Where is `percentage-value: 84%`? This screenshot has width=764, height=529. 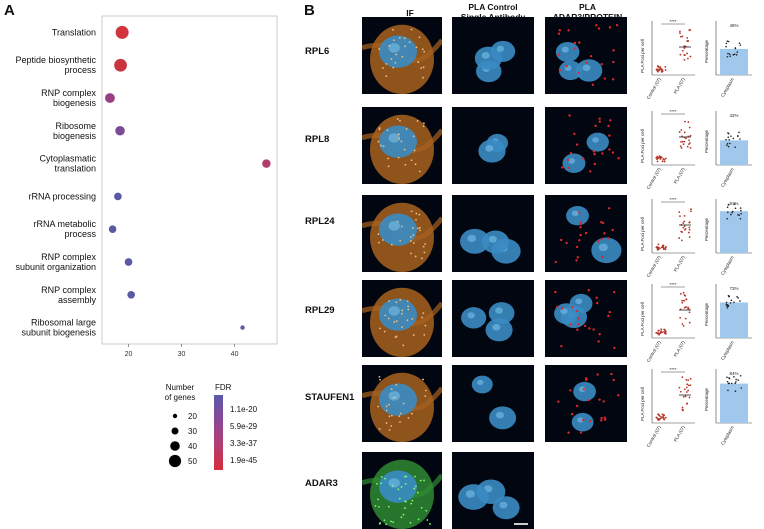 percentage-value: 84% is located at coordinates (733, 373).